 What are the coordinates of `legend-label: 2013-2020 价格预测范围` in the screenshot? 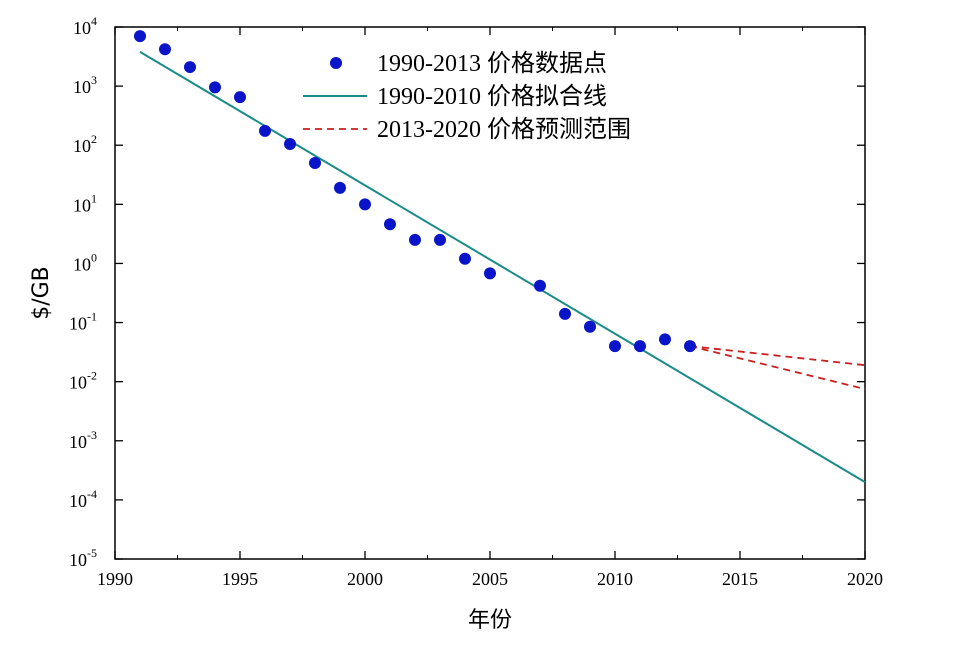 It's located at (504, 129).